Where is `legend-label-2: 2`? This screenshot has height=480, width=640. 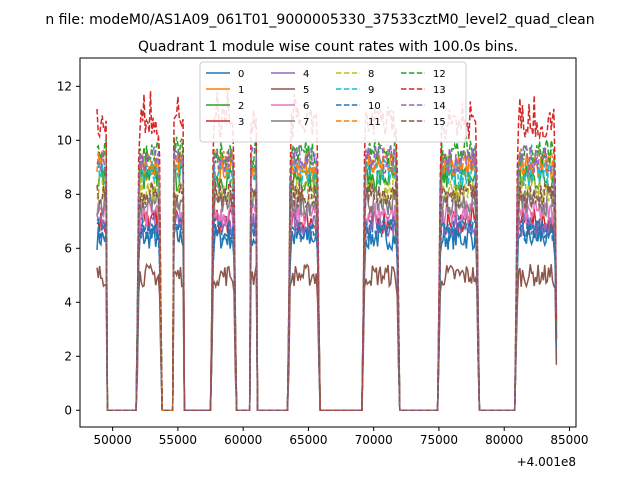 legend-label-2: 2 is located at coordinates (241, 106).